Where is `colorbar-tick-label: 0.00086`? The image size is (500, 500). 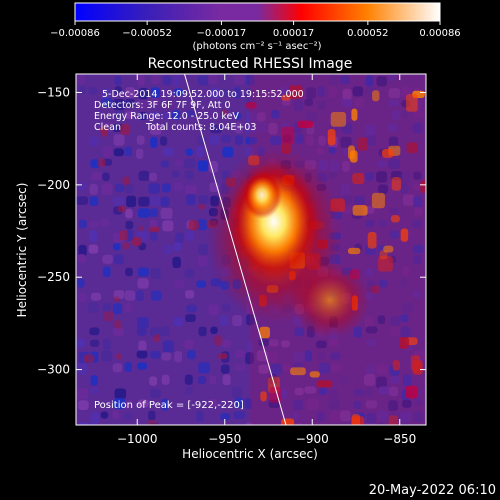 colorbar-tick-label: 0.00086 is located at coordinates (439, 33).